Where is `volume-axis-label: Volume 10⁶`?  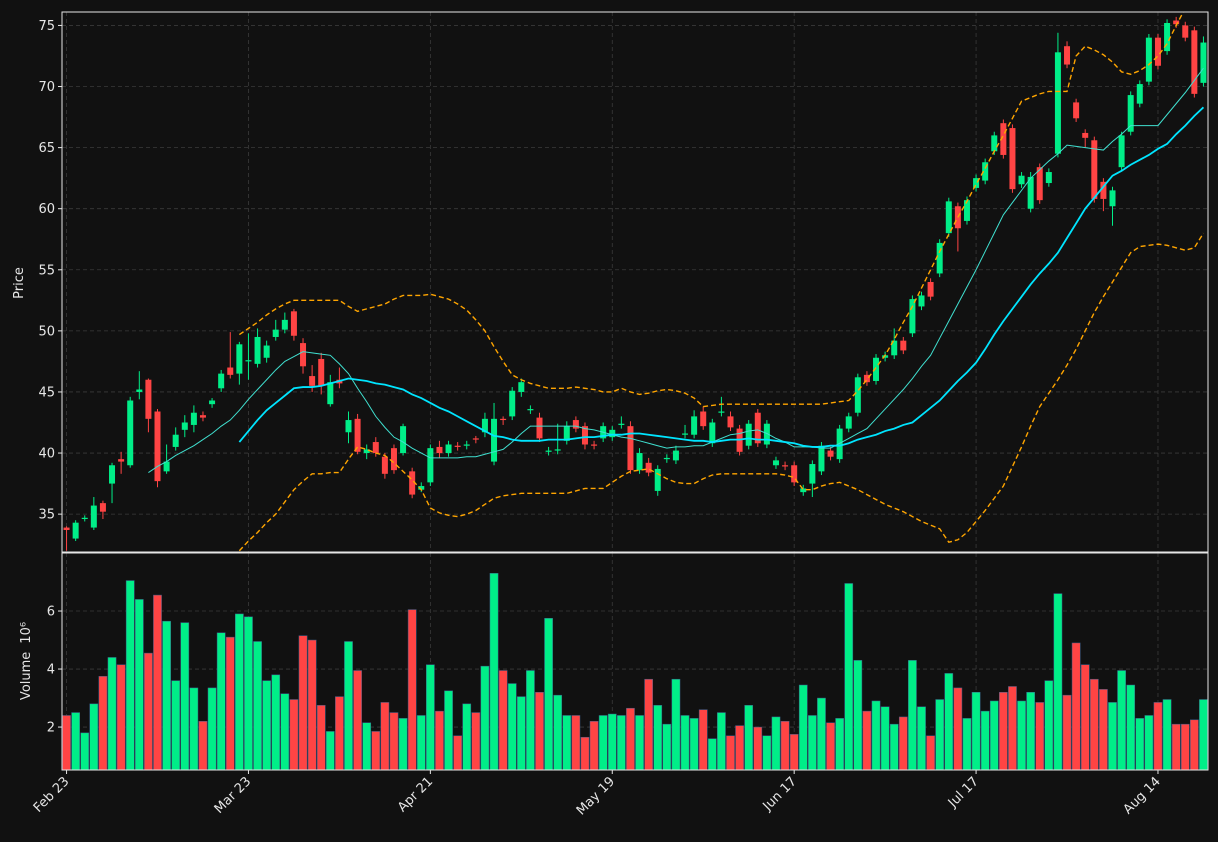
volume-axis-label: Volume 10⁶ is located at coordinates (26, 661).